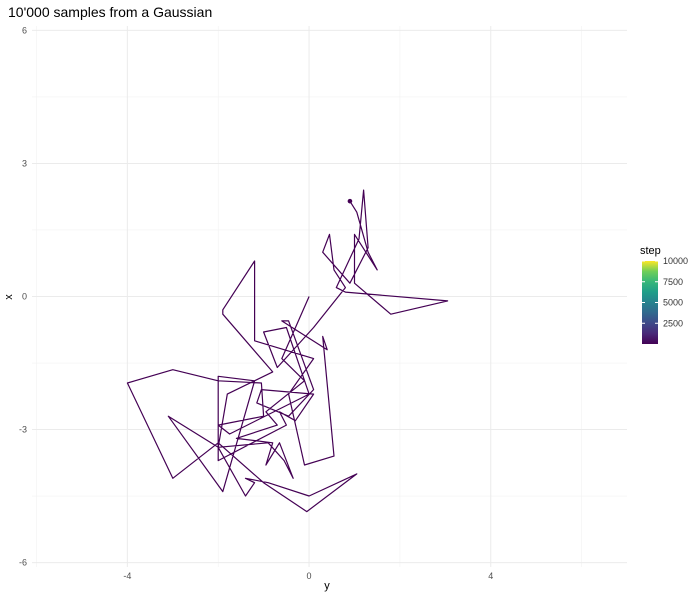 This screenshot has width=700, height=600. Describe the element at coordinates (327, 586) in the screenshot. I see `x-axis-label: y` at that location.